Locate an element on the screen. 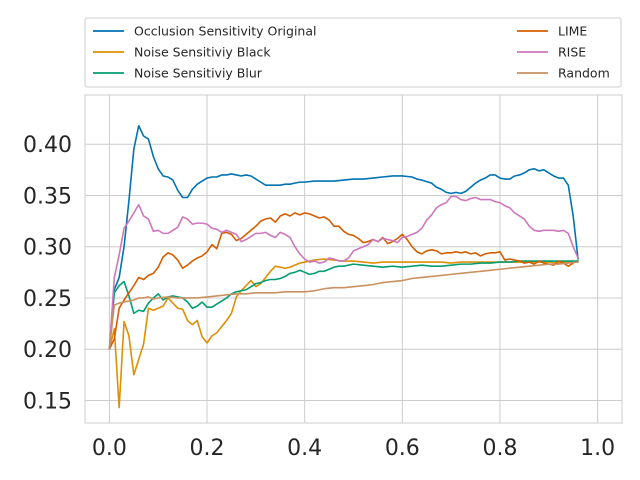  x-tick-label: 0.6 is located at coordinates (402, 448).